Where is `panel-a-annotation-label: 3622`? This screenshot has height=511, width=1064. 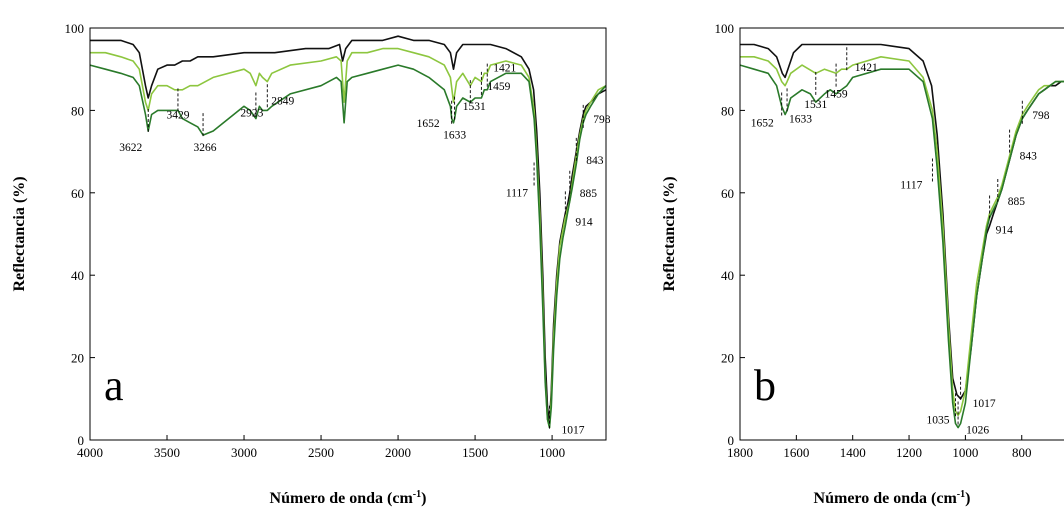
panel-a-annotation-label: 3622 is located at coordinates (130, 148).